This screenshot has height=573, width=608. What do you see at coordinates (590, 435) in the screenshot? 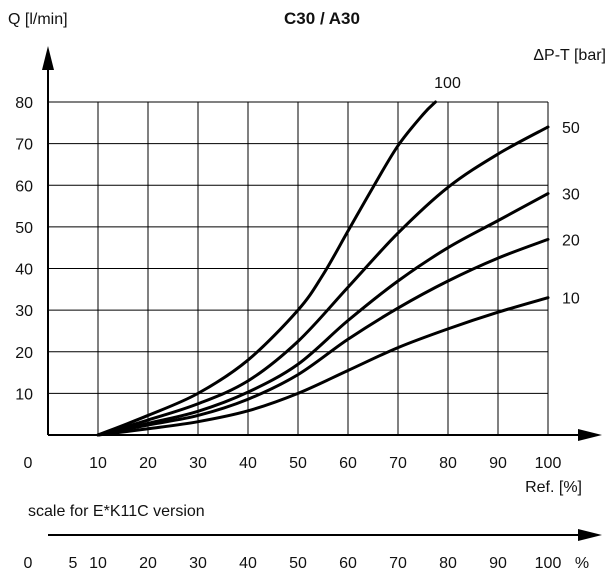
I see `x-axis-arrow` at bounding box center [590, 435].